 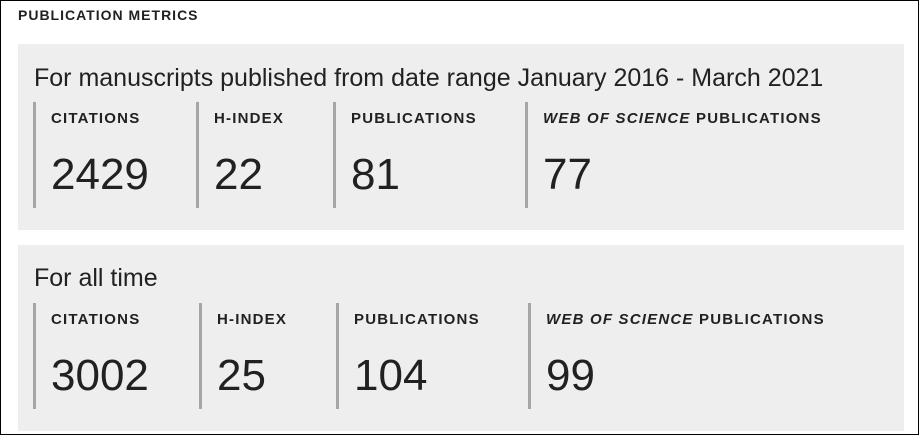 I want to click on publications-metric: PUBLICATIONS 81, so click(x=422, y=155).